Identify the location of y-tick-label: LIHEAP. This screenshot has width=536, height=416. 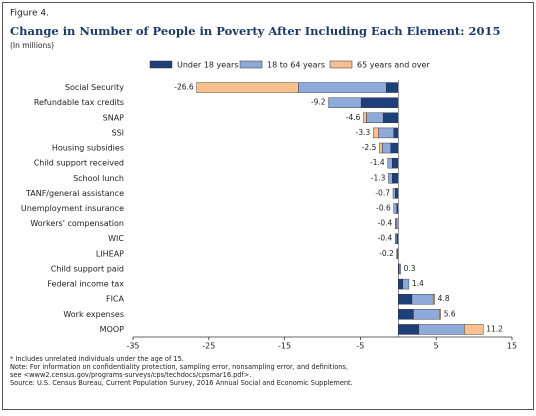
(110, 253).